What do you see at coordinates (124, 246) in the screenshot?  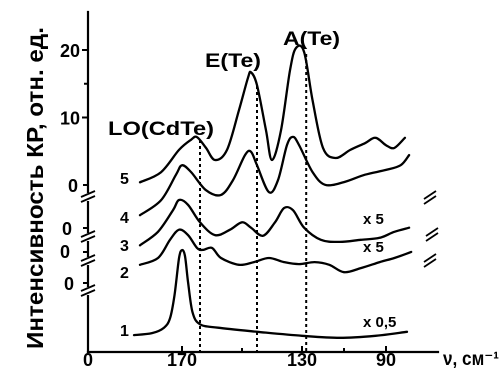 I see `curve-number-label: 3` at bounding box center [124, 246].